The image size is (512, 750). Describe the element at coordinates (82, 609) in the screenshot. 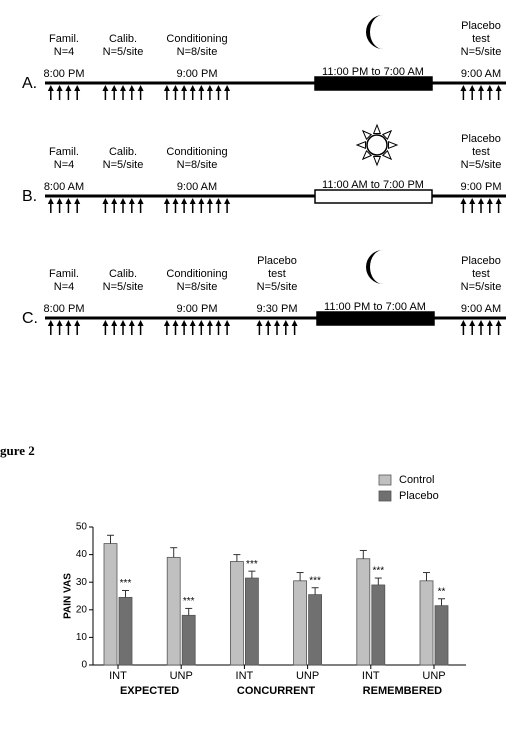

I see `y-tick-label: 20` at that location.